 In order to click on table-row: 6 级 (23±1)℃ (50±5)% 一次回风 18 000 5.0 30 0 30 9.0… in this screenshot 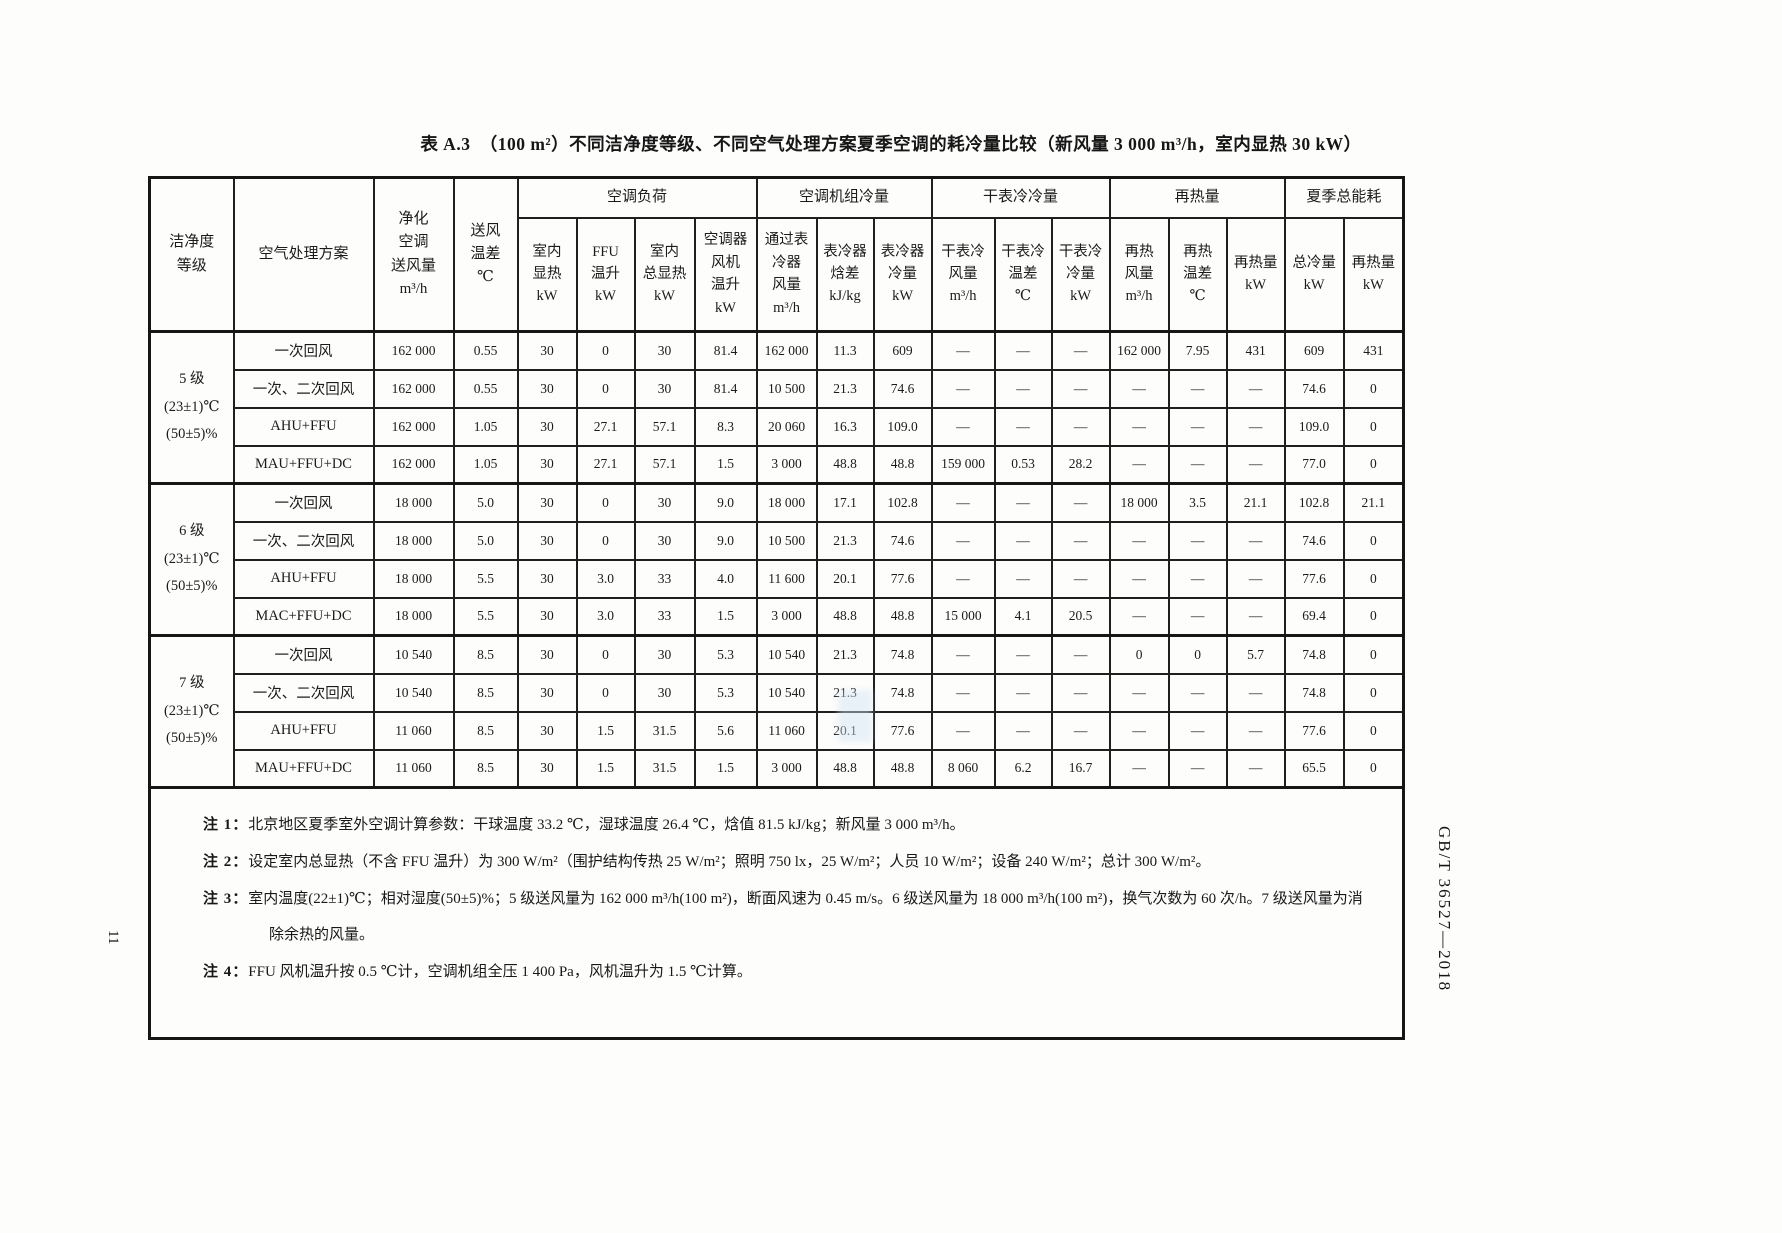, I will do `click(776, 559)`.